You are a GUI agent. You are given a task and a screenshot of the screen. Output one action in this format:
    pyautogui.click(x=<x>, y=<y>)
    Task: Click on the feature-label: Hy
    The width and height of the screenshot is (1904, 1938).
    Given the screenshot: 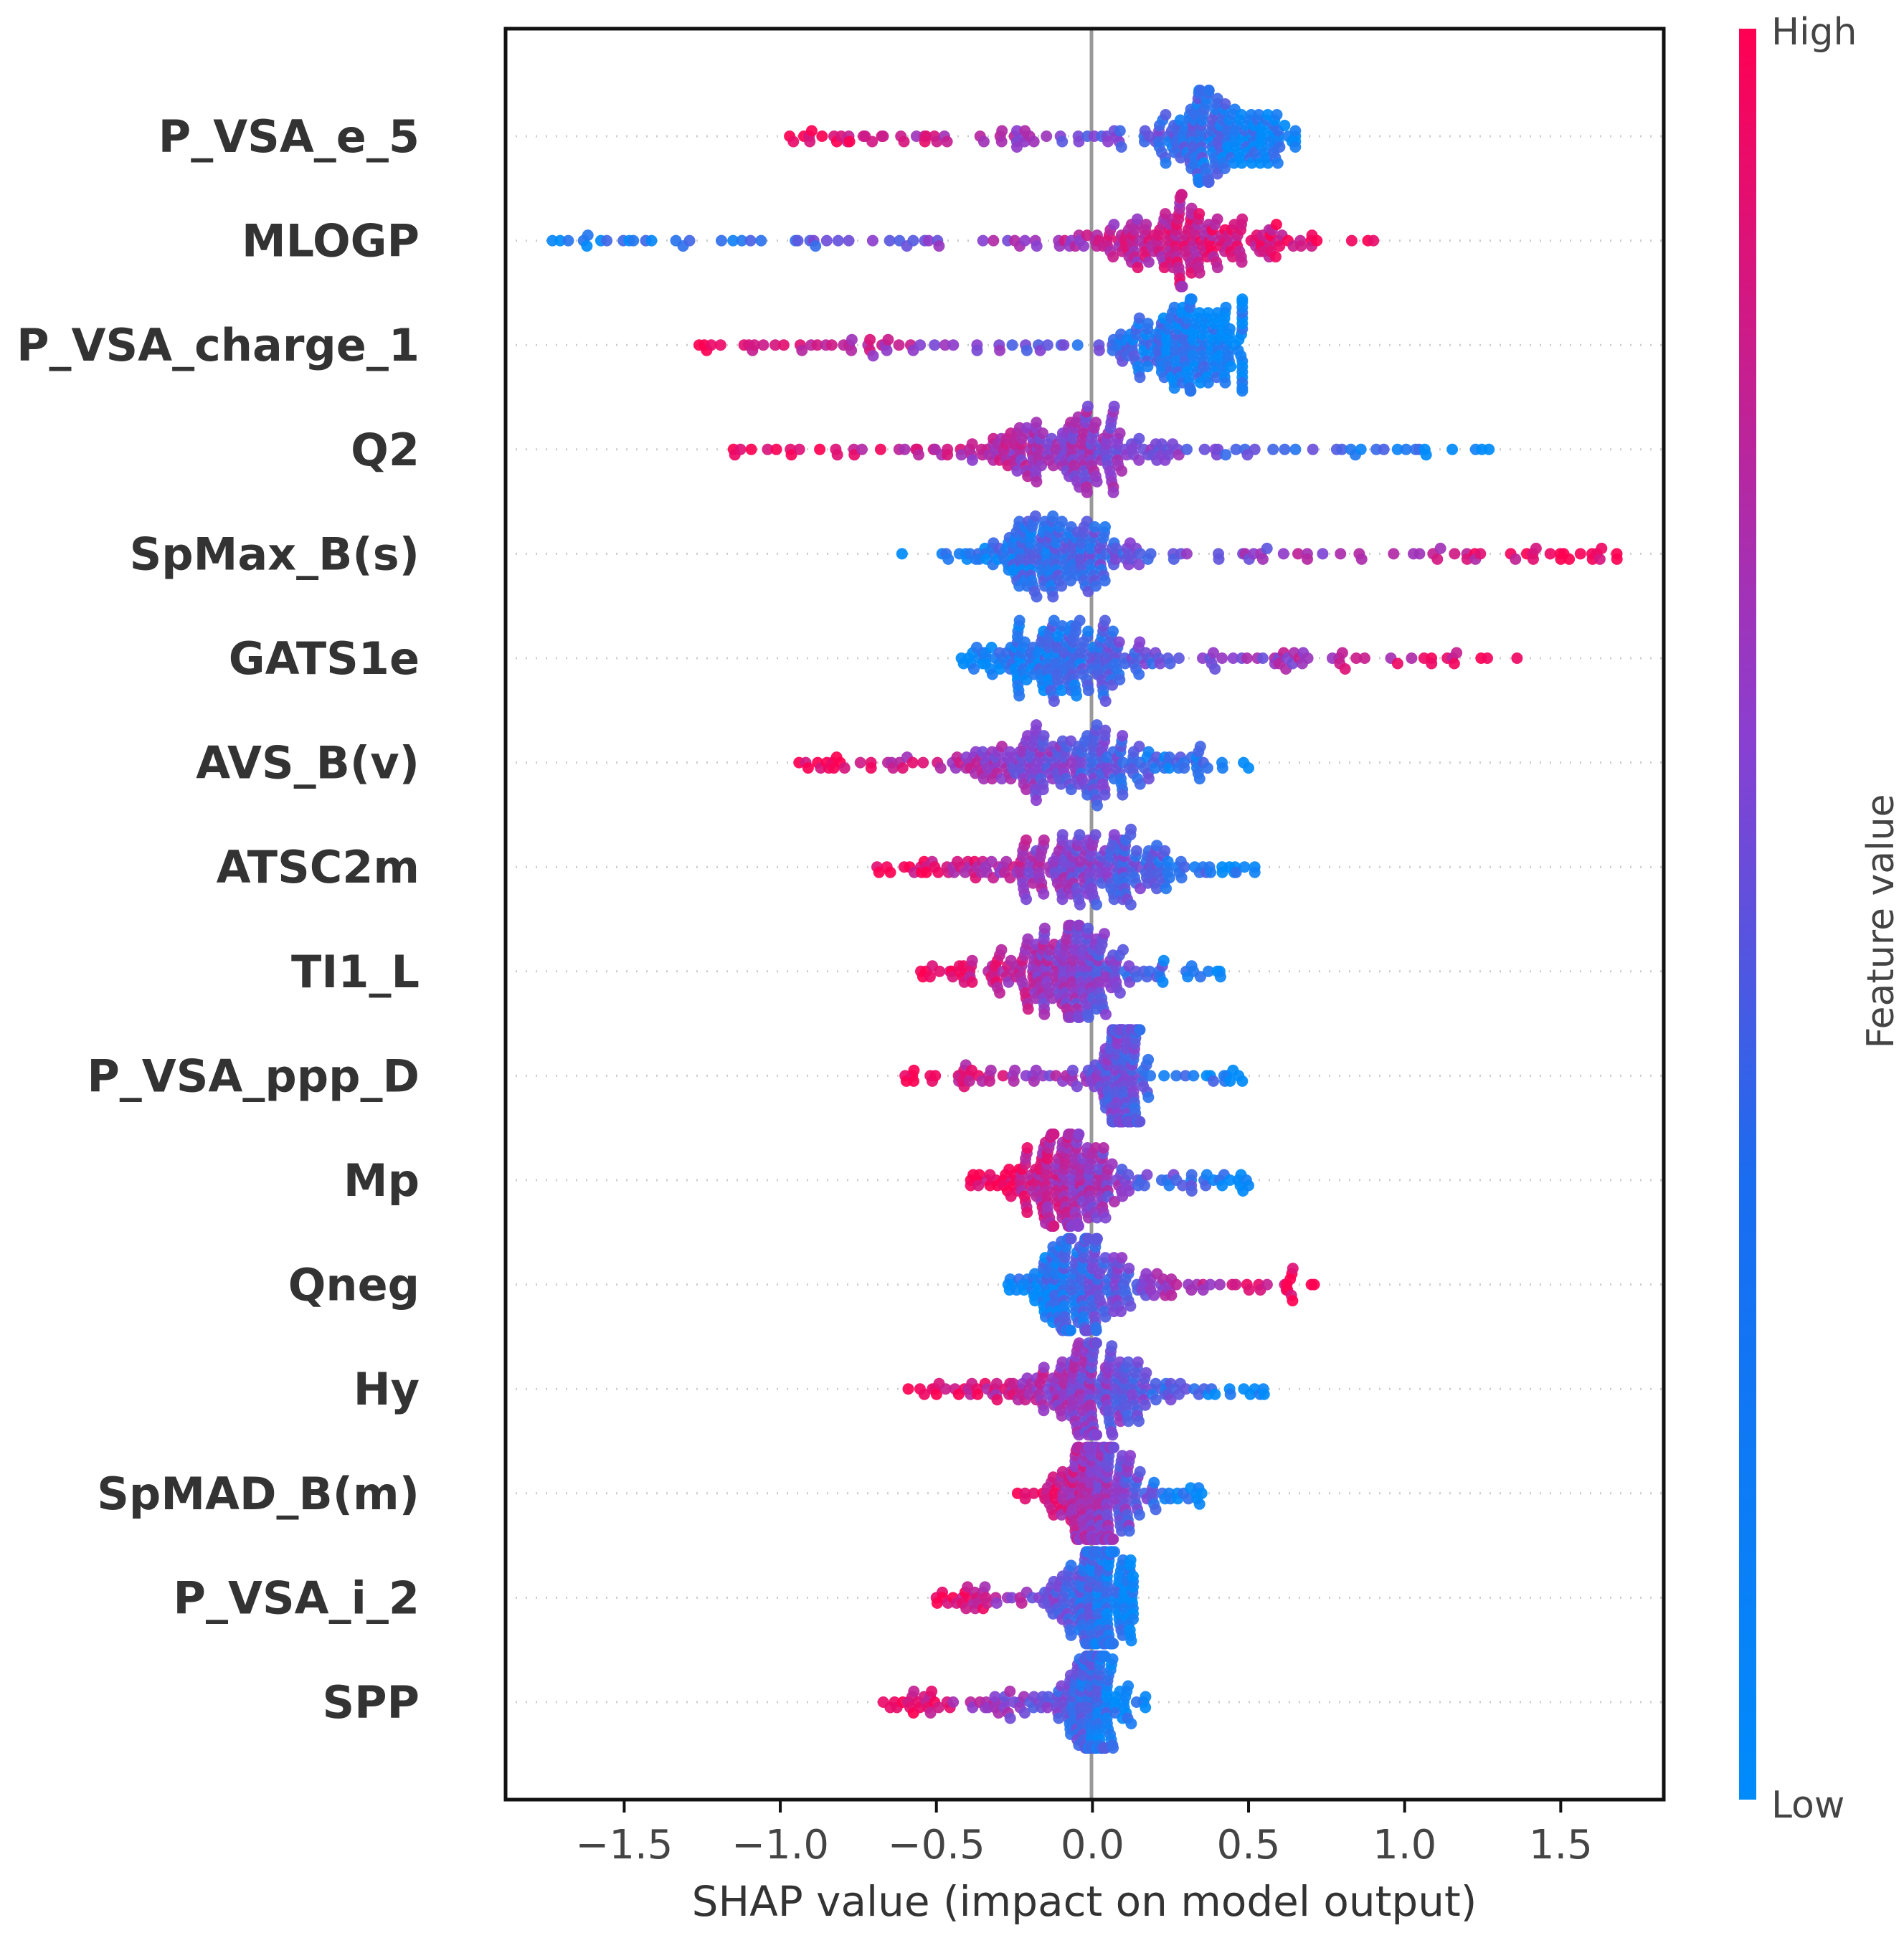 What is the action you would take?
    pyautogui.click(x=387, y=1389)
    